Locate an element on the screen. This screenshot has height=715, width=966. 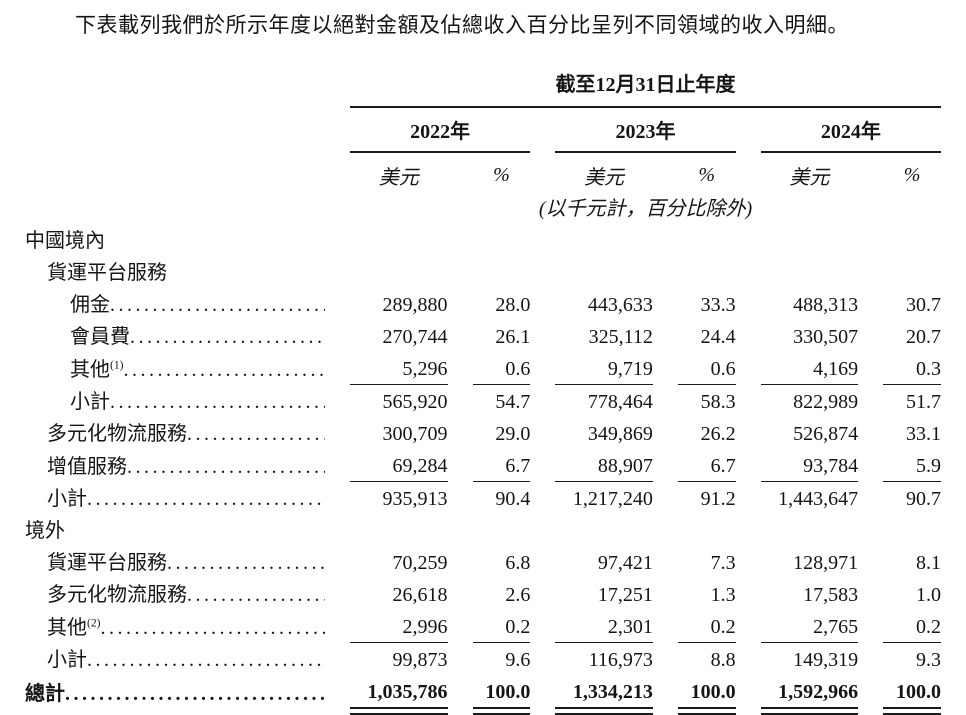
row-label: 貨運平台服務 is located at coordinates (107, 273).